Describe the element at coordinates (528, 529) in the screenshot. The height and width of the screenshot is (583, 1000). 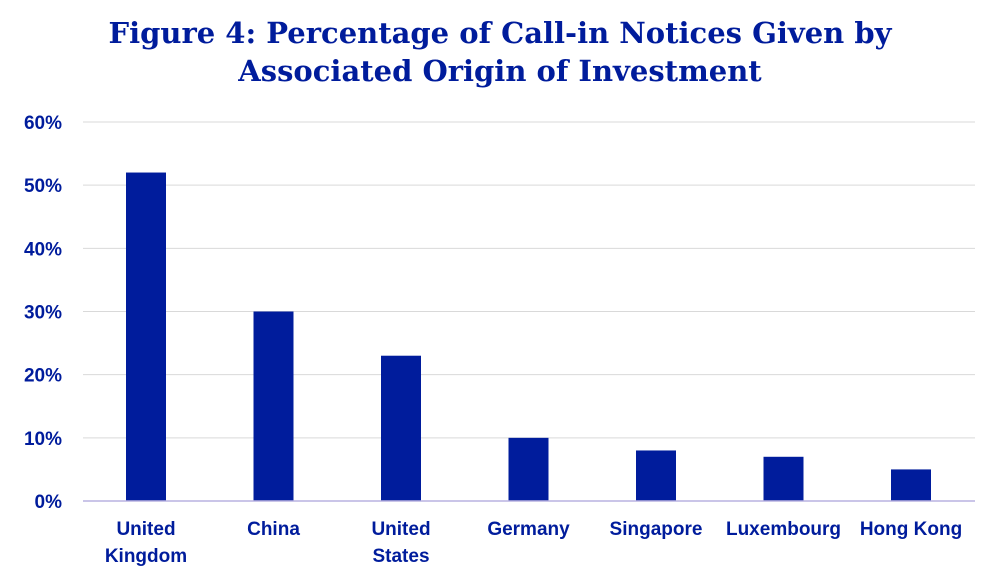
I see `x-category-label: Germany` at that location.